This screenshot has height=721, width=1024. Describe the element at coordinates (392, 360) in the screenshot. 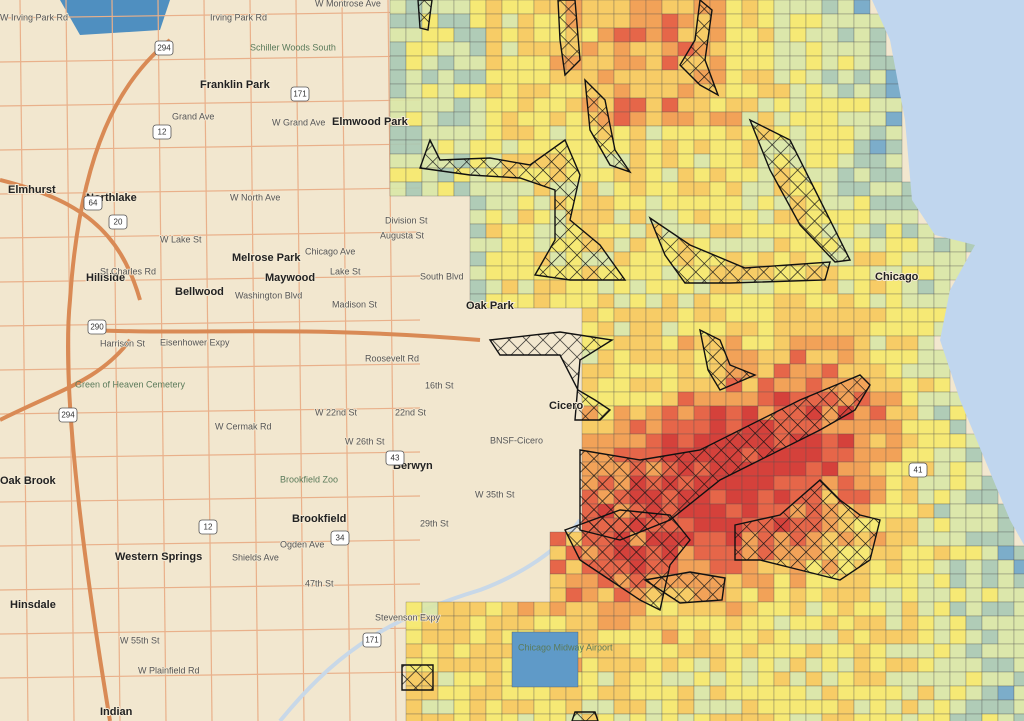

I see `road` at that location.